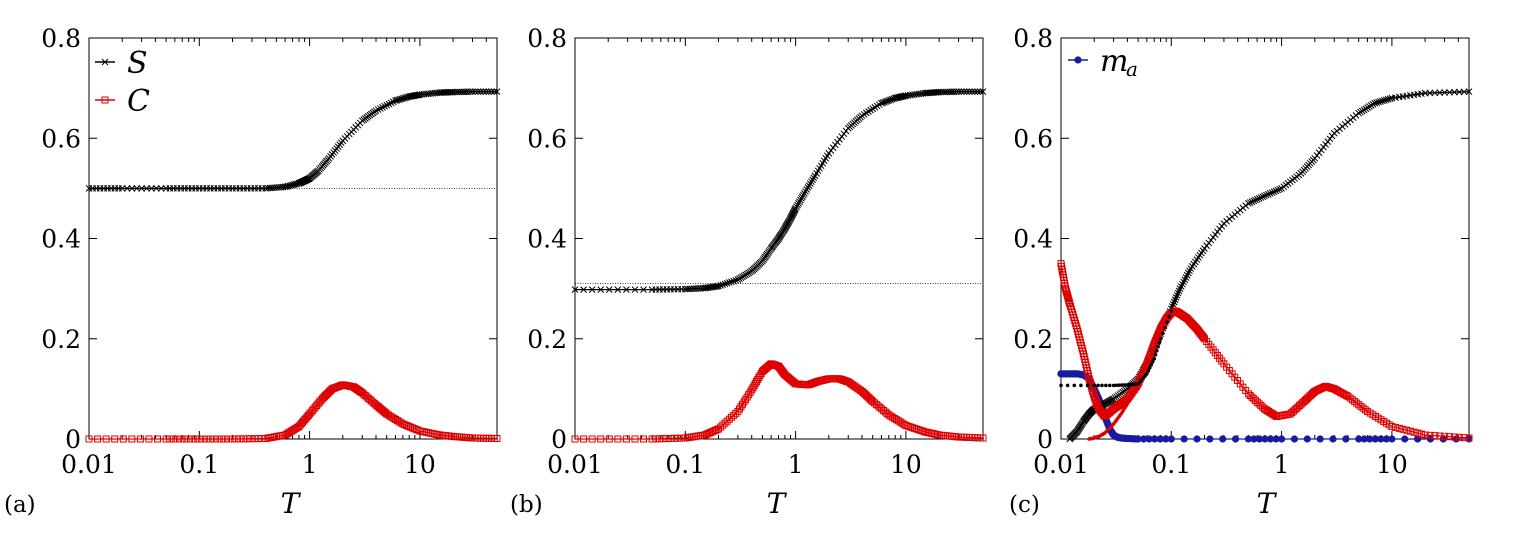 The width and height of the screenshot is (1523, 542). Describe the element at coordinates (1078, 60) in the screenshot. I see `legend-marker` at that location.